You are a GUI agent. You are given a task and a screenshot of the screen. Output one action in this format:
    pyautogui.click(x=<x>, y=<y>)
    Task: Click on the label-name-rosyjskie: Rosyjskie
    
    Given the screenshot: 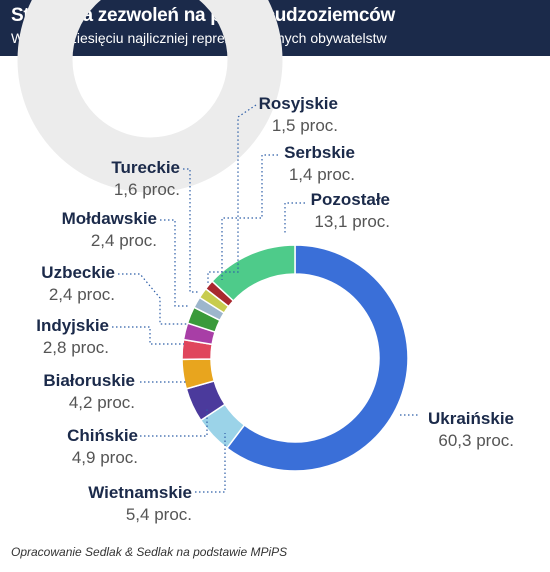 What is the action you would take?
    pyautogui.click(x=298, y=103)
    